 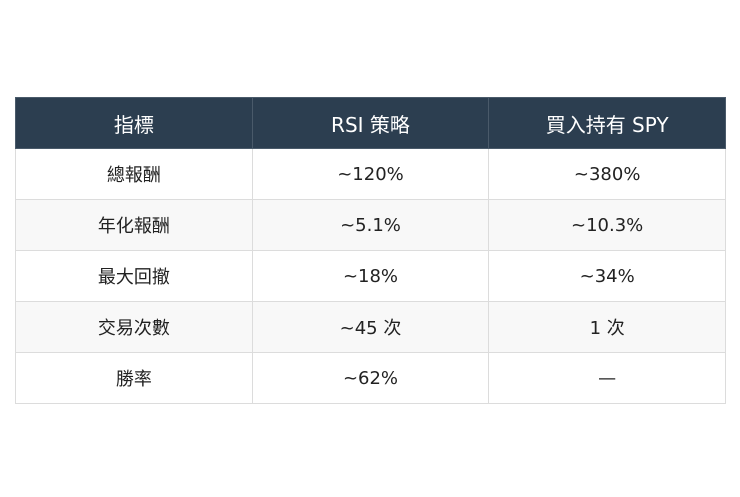 What do you see at coordinates (607, 174) in the screenshot?
I see `table-cell: ~380%` at bounding box center [607, 174].